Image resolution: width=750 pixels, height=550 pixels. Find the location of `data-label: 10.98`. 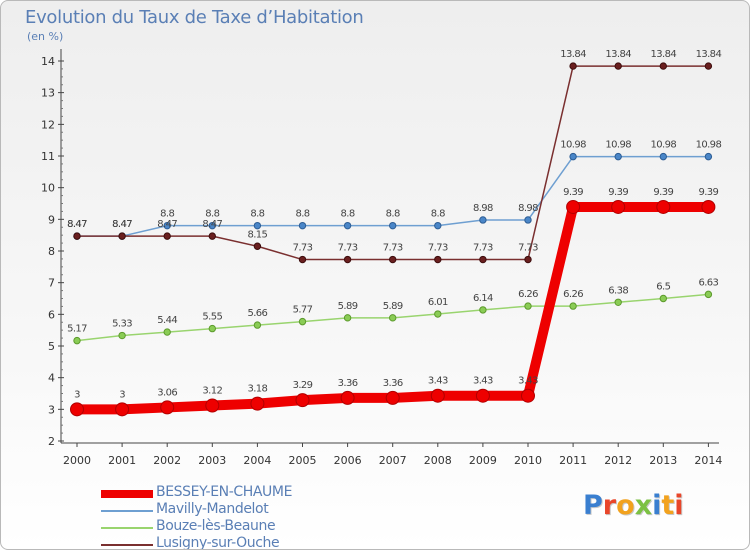

data-label: 10.98 is located at coordinates (663, 145).